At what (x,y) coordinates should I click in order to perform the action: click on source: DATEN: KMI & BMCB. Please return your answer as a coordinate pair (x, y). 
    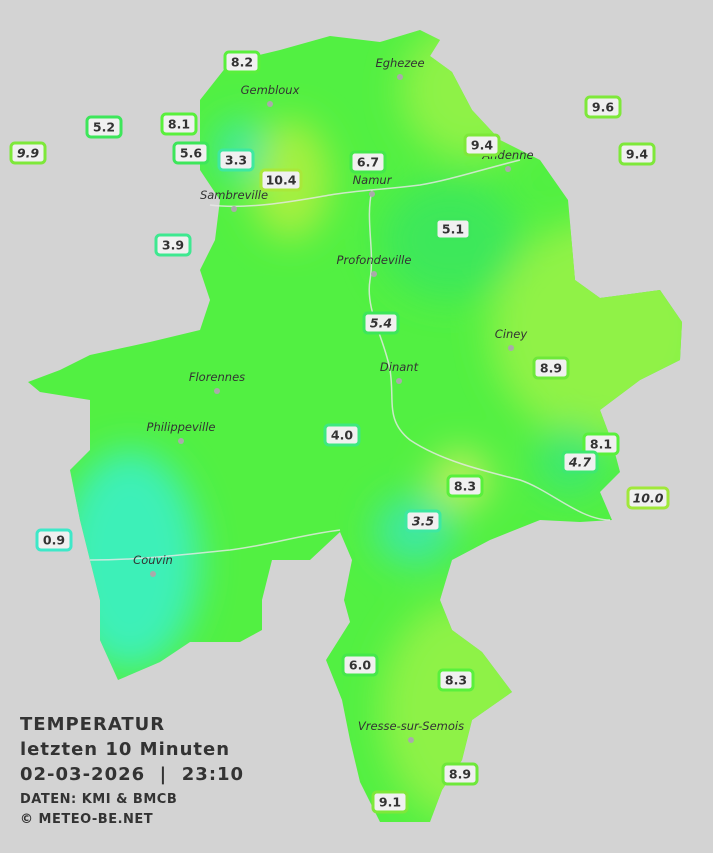
    Looking at the image, I should click on (98, 799).